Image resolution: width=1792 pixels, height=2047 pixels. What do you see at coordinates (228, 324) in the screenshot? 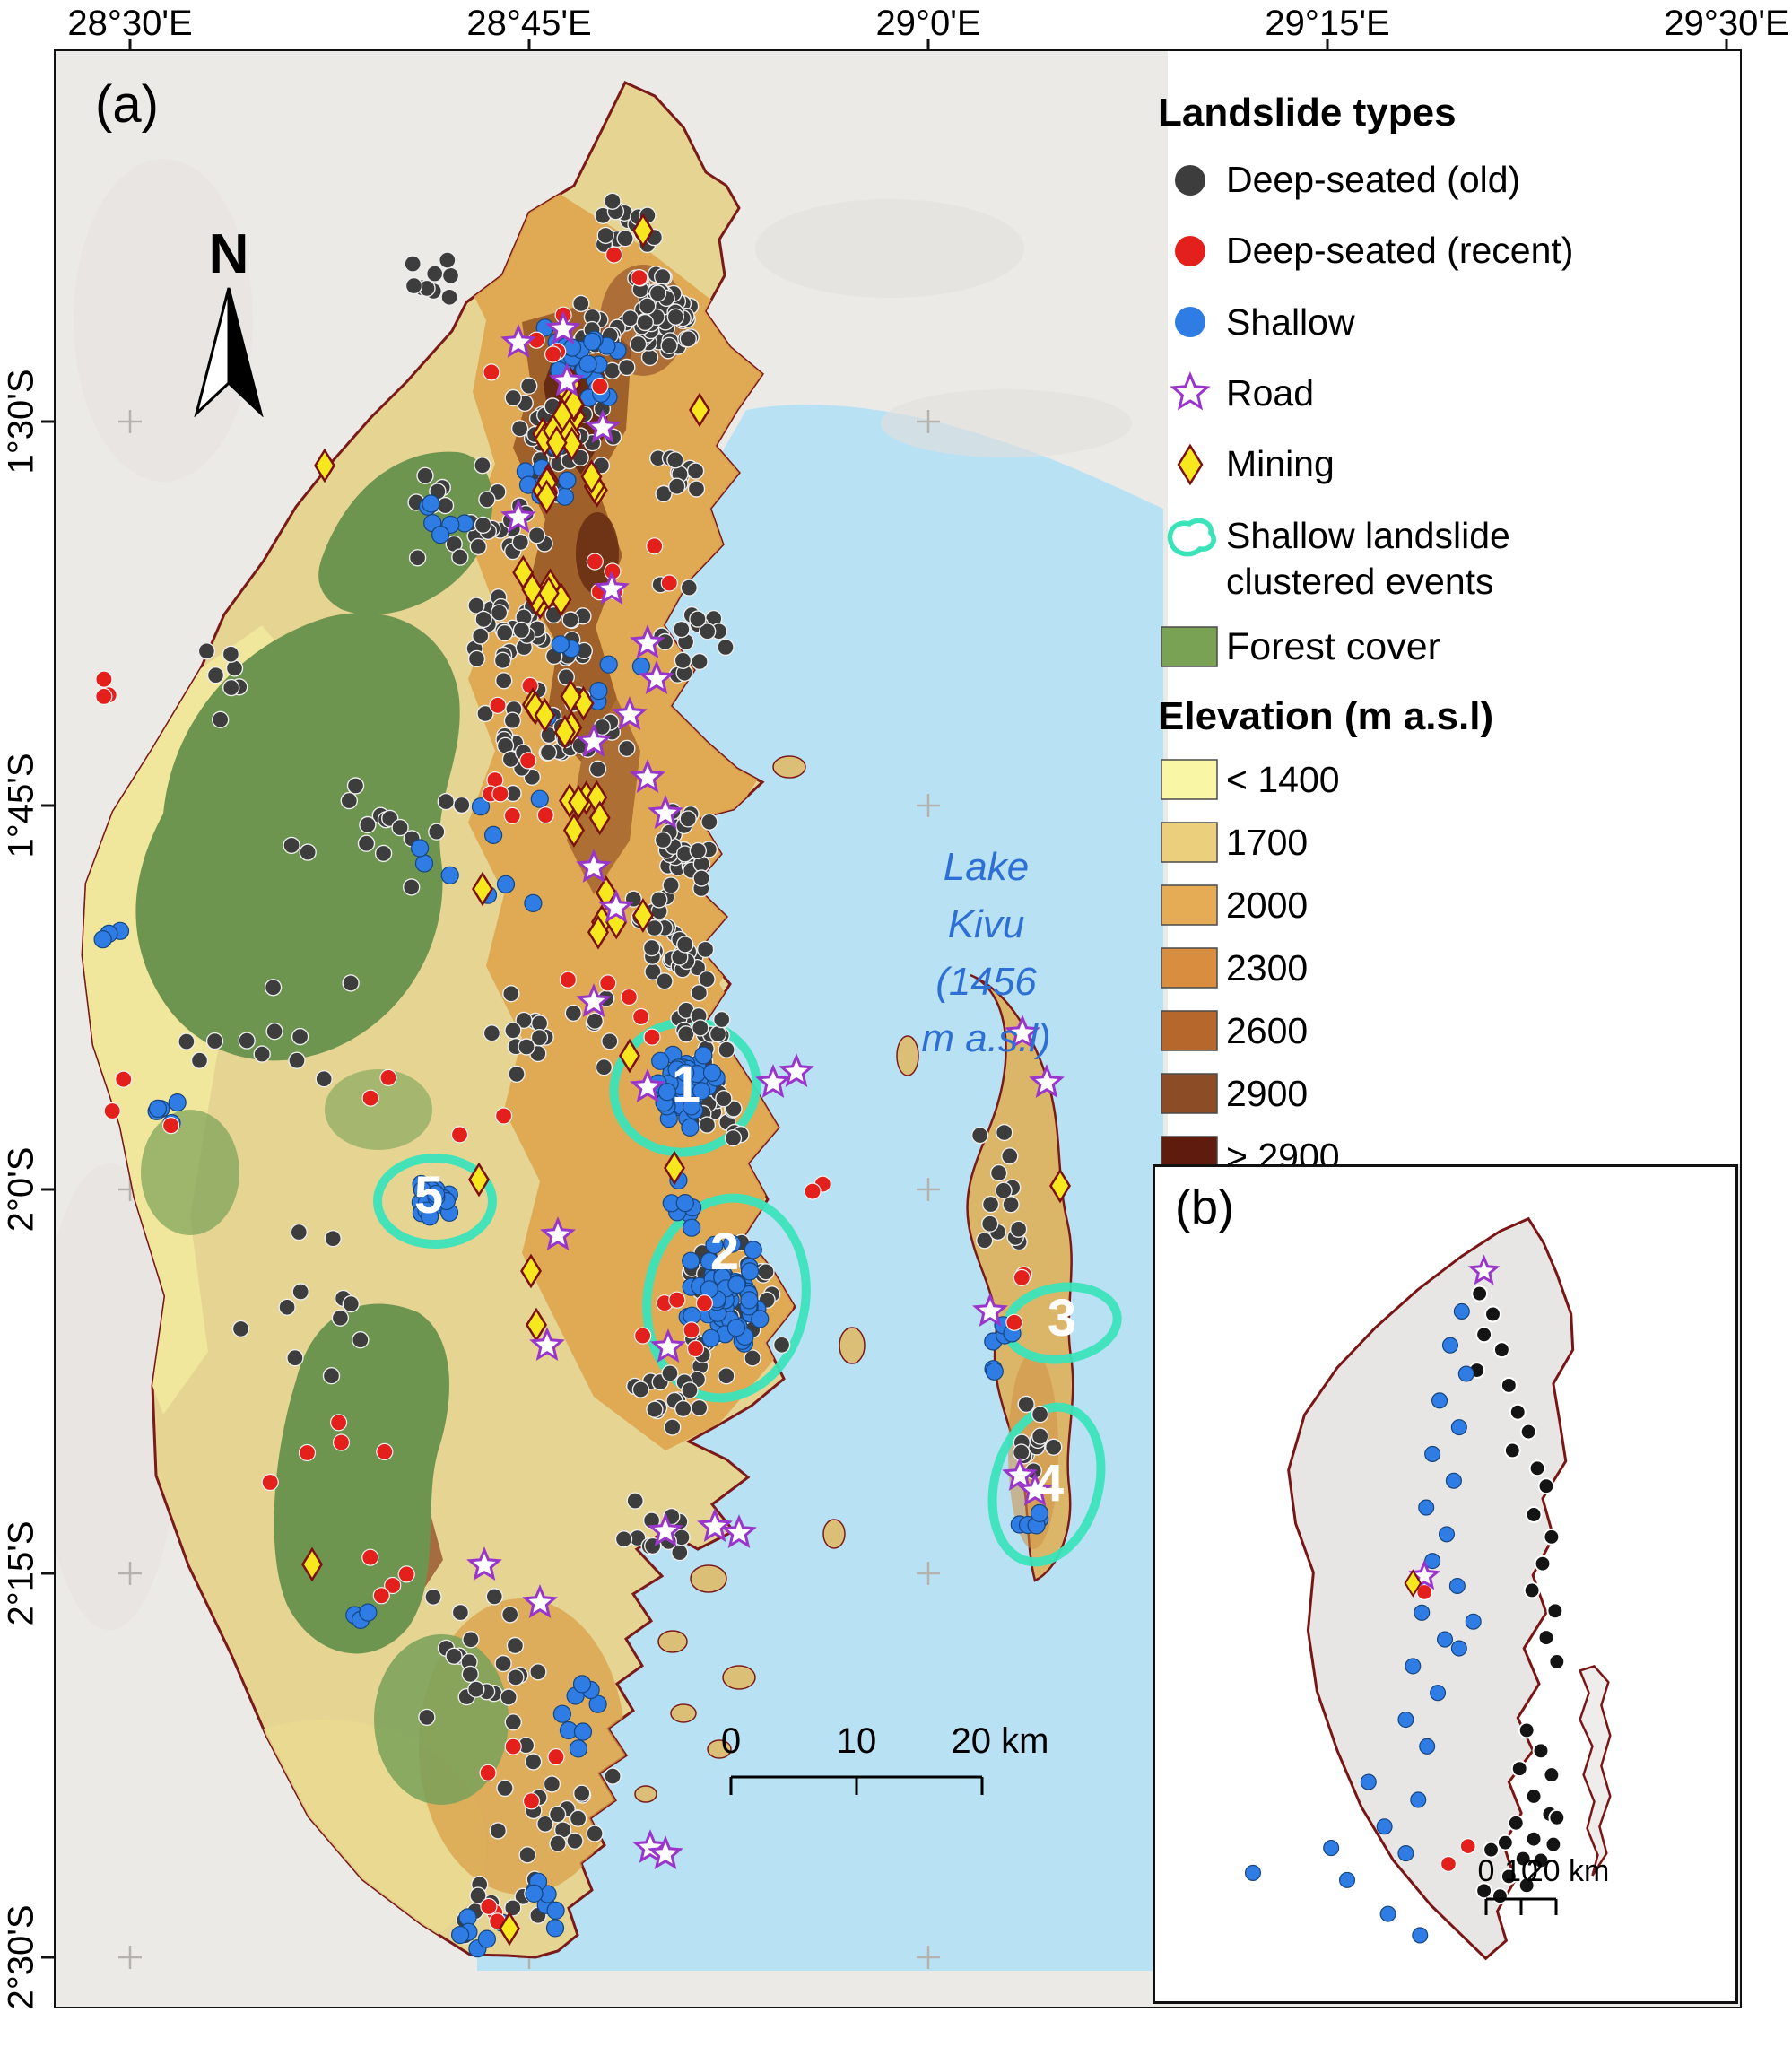
I see `north-arrow: N` at bounding box center [228, 324].